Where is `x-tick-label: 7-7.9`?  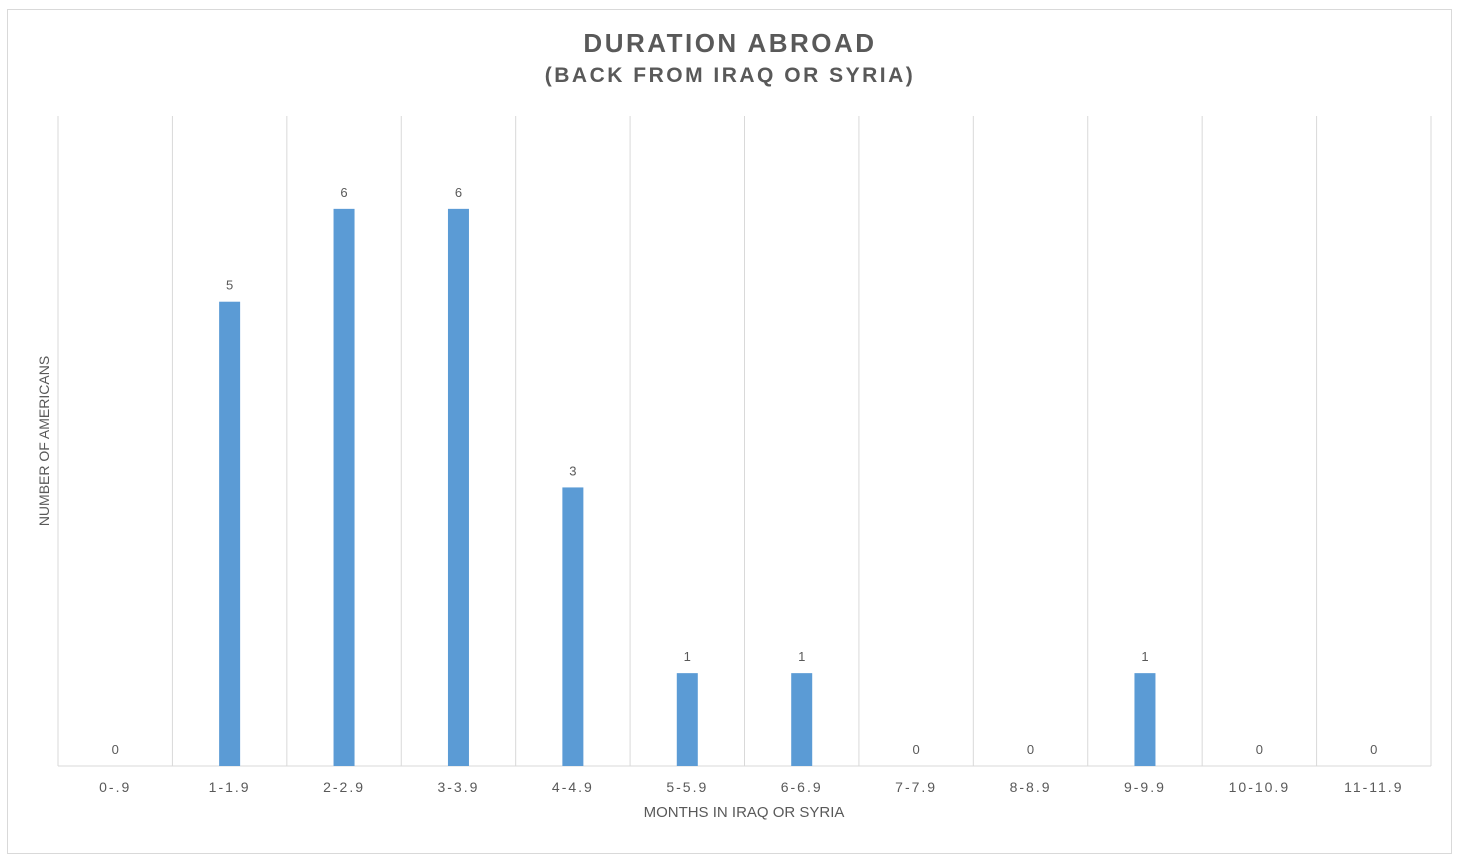 x-tick-label: 7-7.9 is located at coordinates (916, 787).